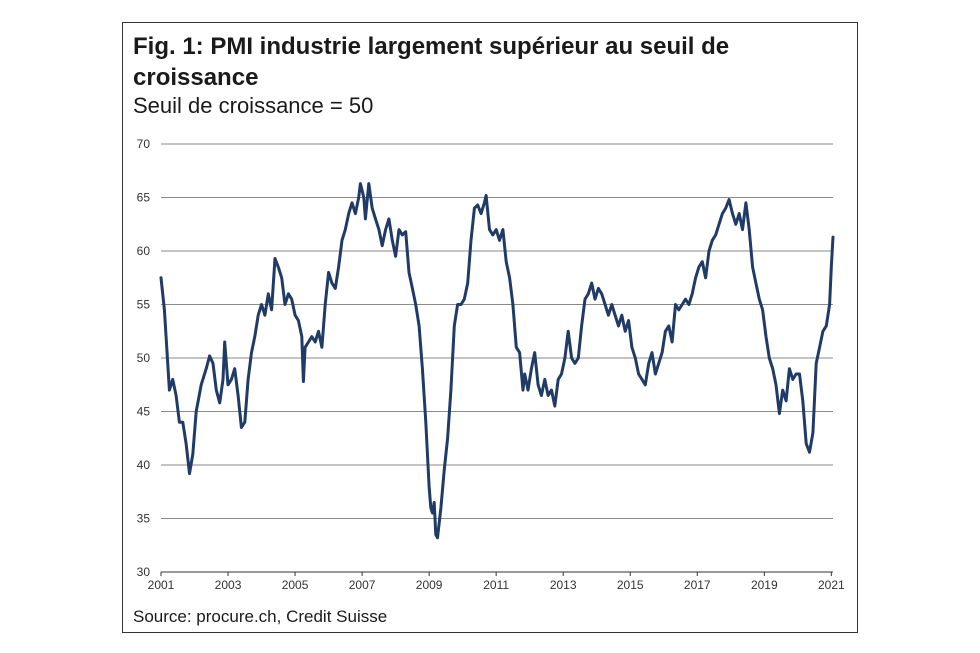 The image size is (980, 653). What do you see at coordinates (253, 105) in the screenshot?
I see `chart-subtitle: Seuil de croissance = 50` at bounding box center [253, 105].